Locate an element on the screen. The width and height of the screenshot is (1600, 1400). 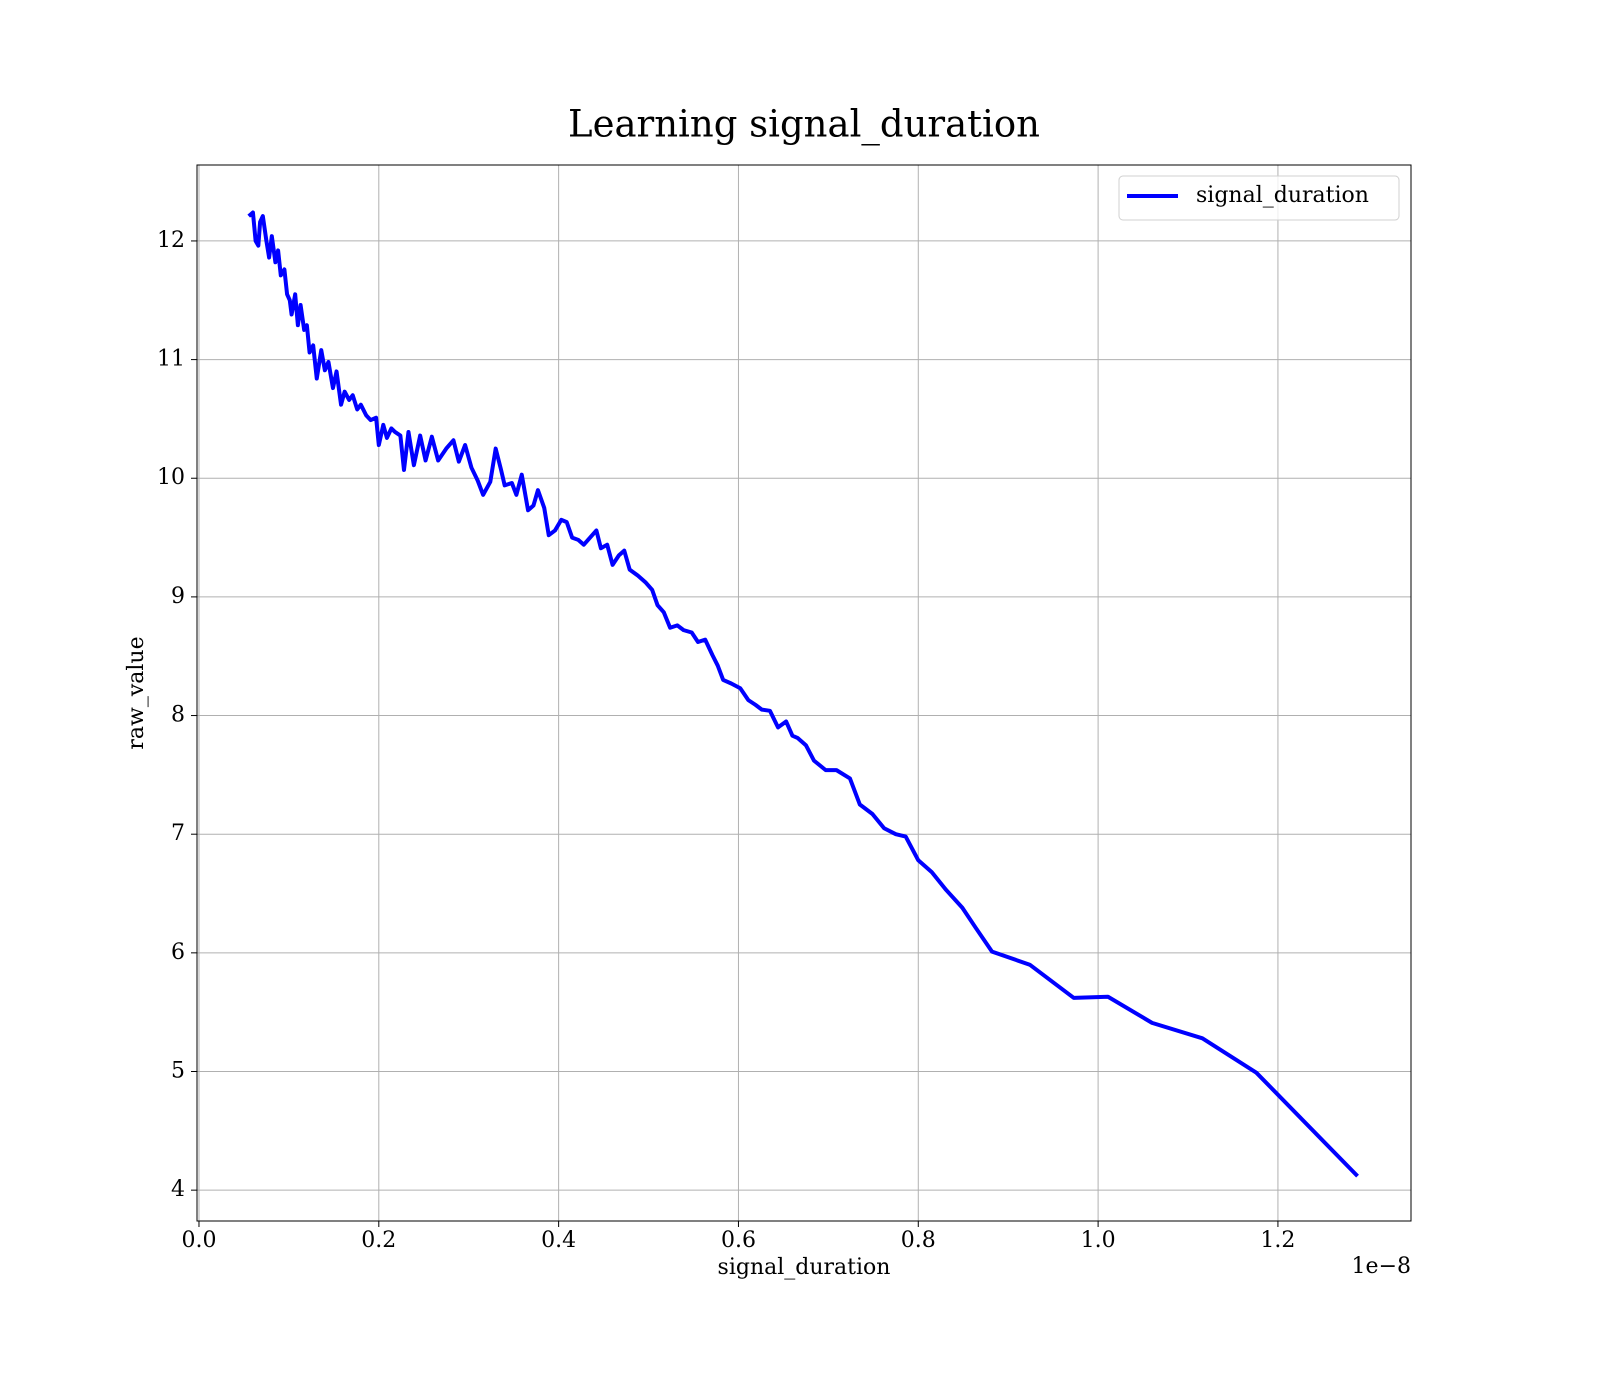
x-tick-label: 0.6 is located at coordinates (738, 1240).